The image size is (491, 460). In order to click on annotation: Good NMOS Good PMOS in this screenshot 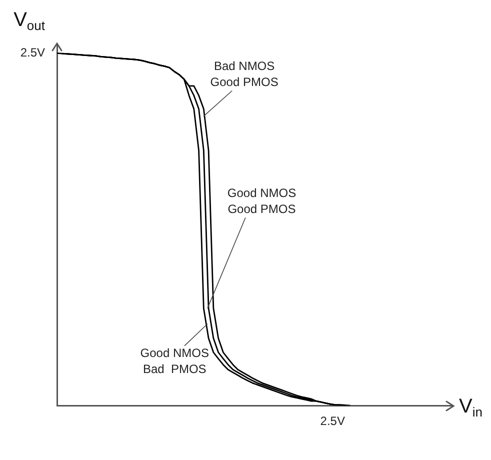, I will do `click(261, 201)`.